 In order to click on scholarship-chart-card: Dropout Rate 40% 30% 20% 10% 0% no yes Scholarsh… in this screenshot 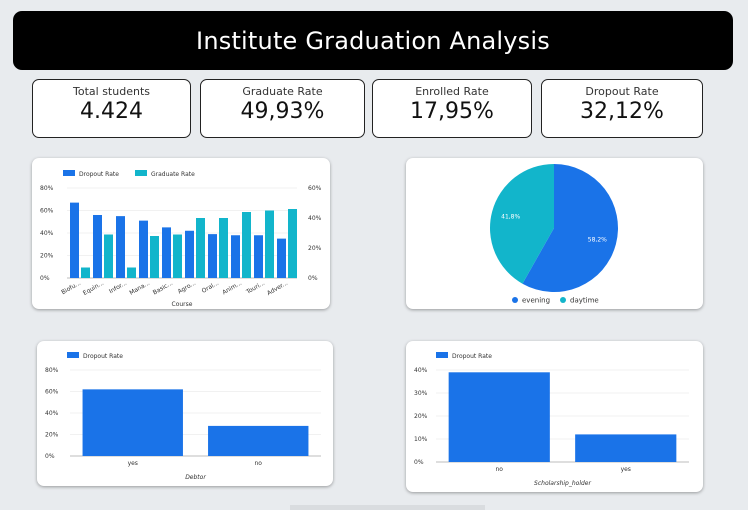, I will do `click(554, 416)`.